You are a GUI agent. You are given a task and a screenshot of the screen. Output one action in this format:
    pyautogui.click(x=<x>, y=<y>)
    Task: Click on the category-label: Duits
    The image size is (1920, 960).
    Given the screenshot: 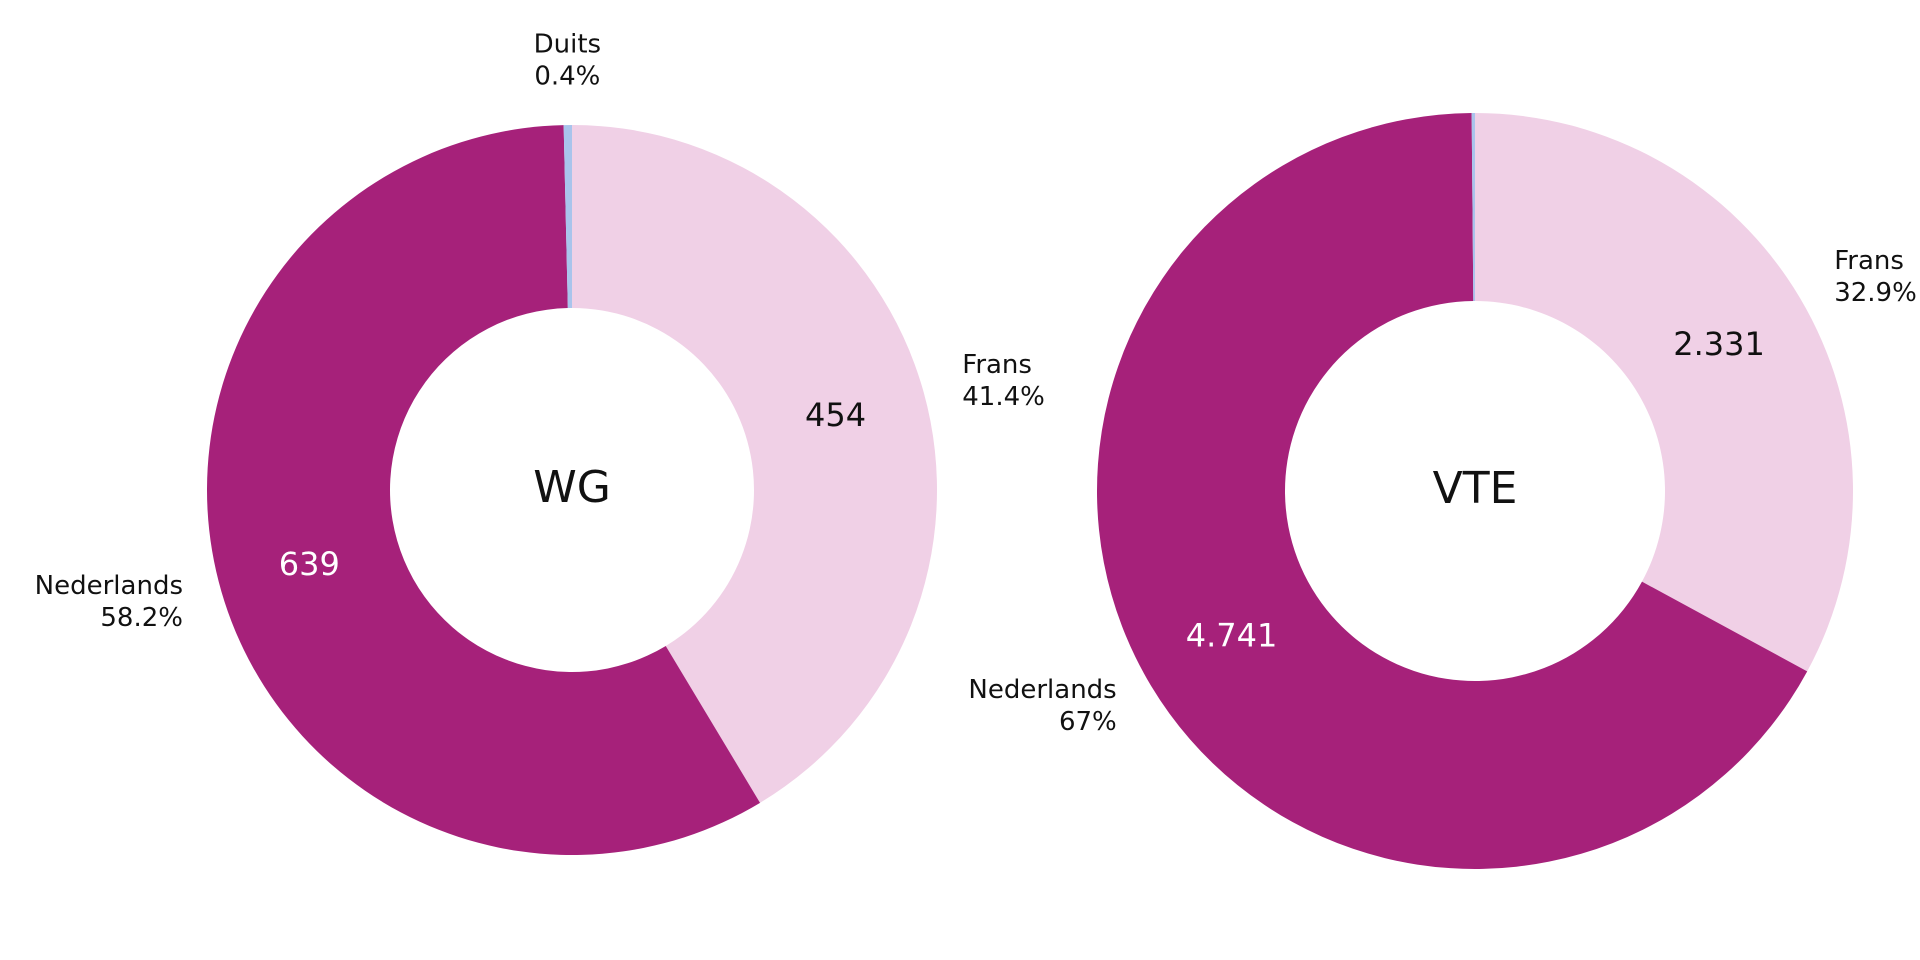 What is the action you would take?
    pyautogui.click(x=567, y=45)
    